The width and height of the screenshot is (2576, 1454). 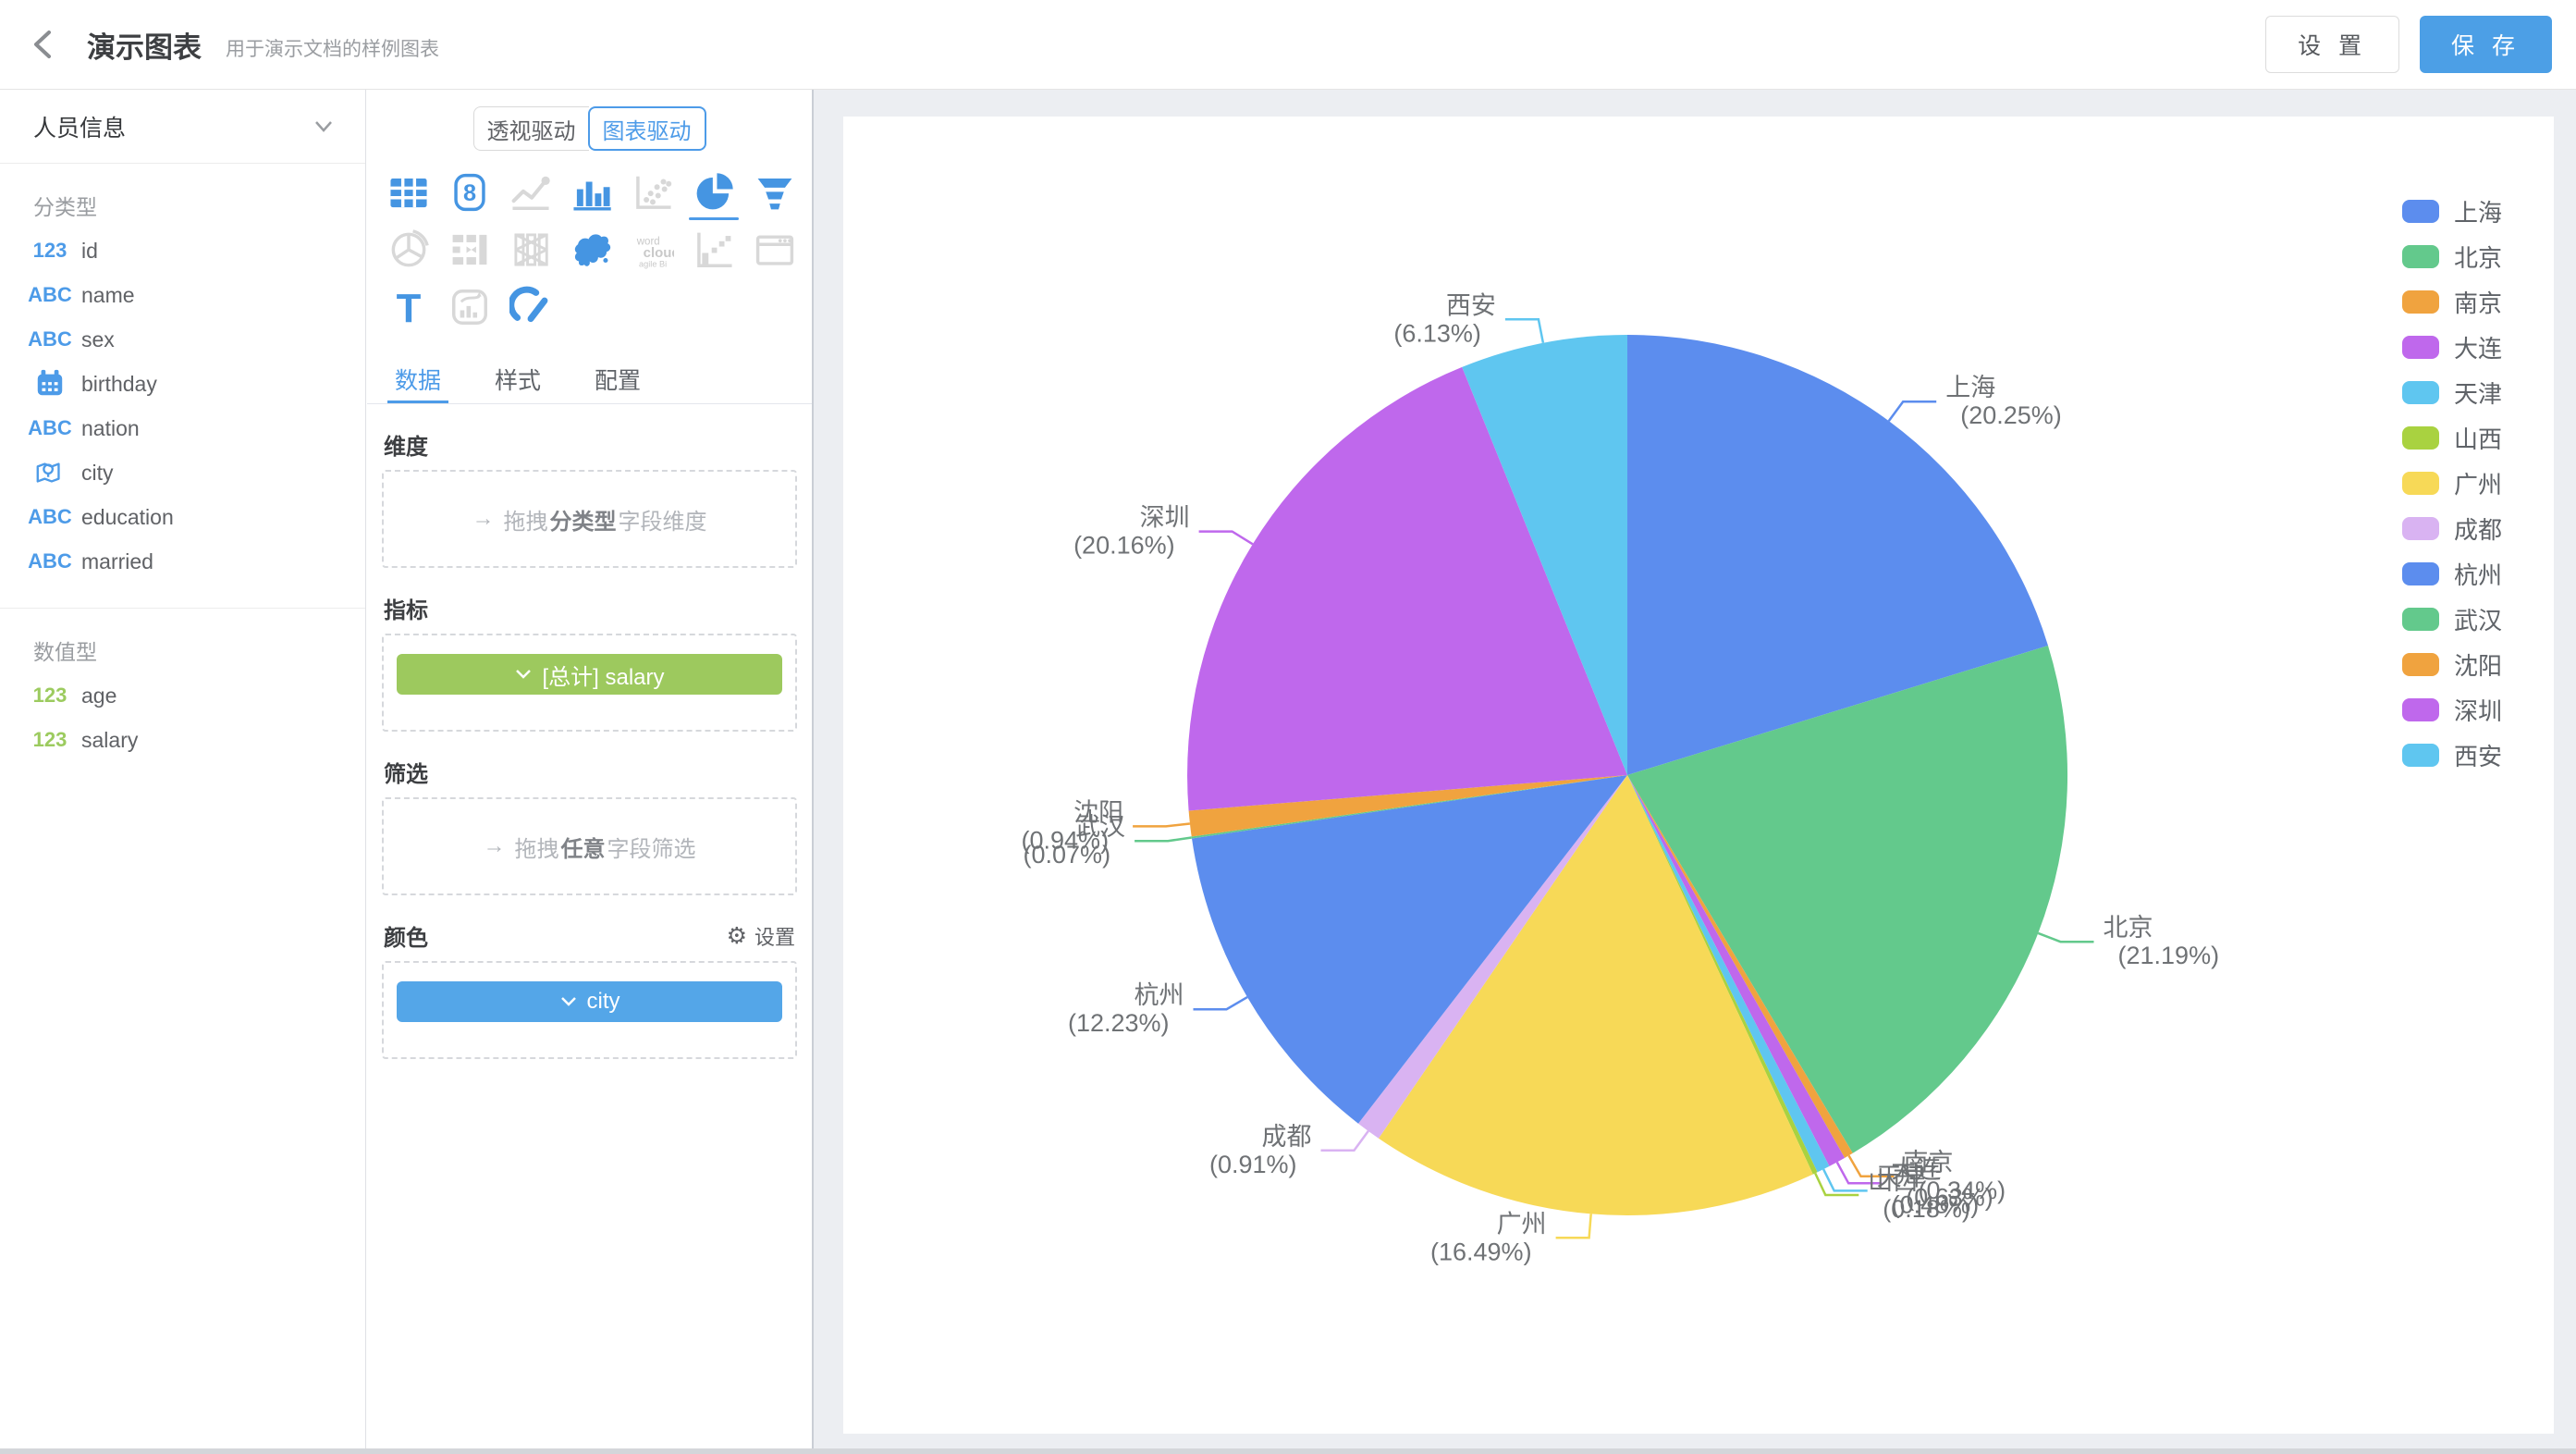 What do you see at coordinates (2478, 485) in the screenshot?
I see `legend-label: 广州` at bounding box center [2478, 485].